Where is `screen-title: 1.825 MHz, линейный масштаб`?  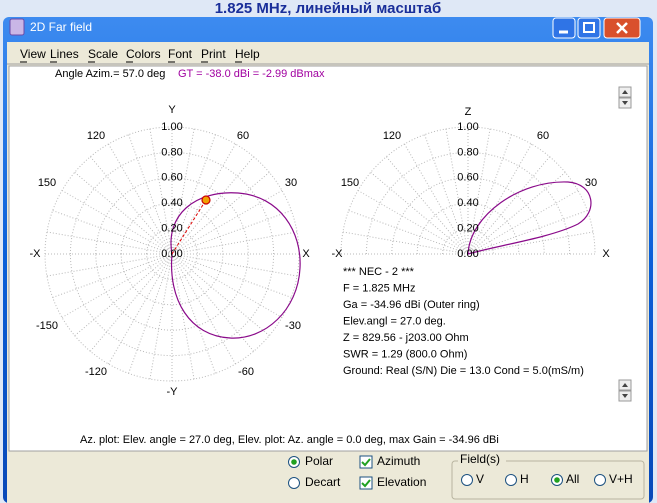
screen-title: 1.825 MHz, линейный масштаб is located at coordinates (328, 8).